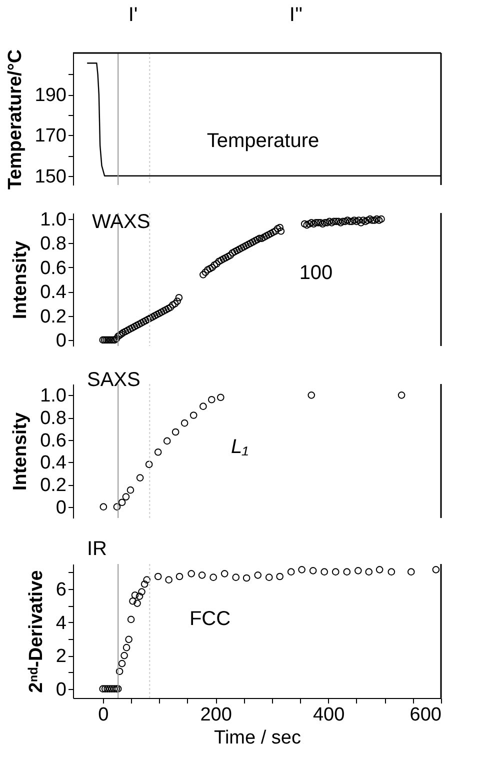 The image size is (498, 771). Describe the element at coordinates (328, 715) in the screenshot. I see `x-tick-label: 400` at that location.